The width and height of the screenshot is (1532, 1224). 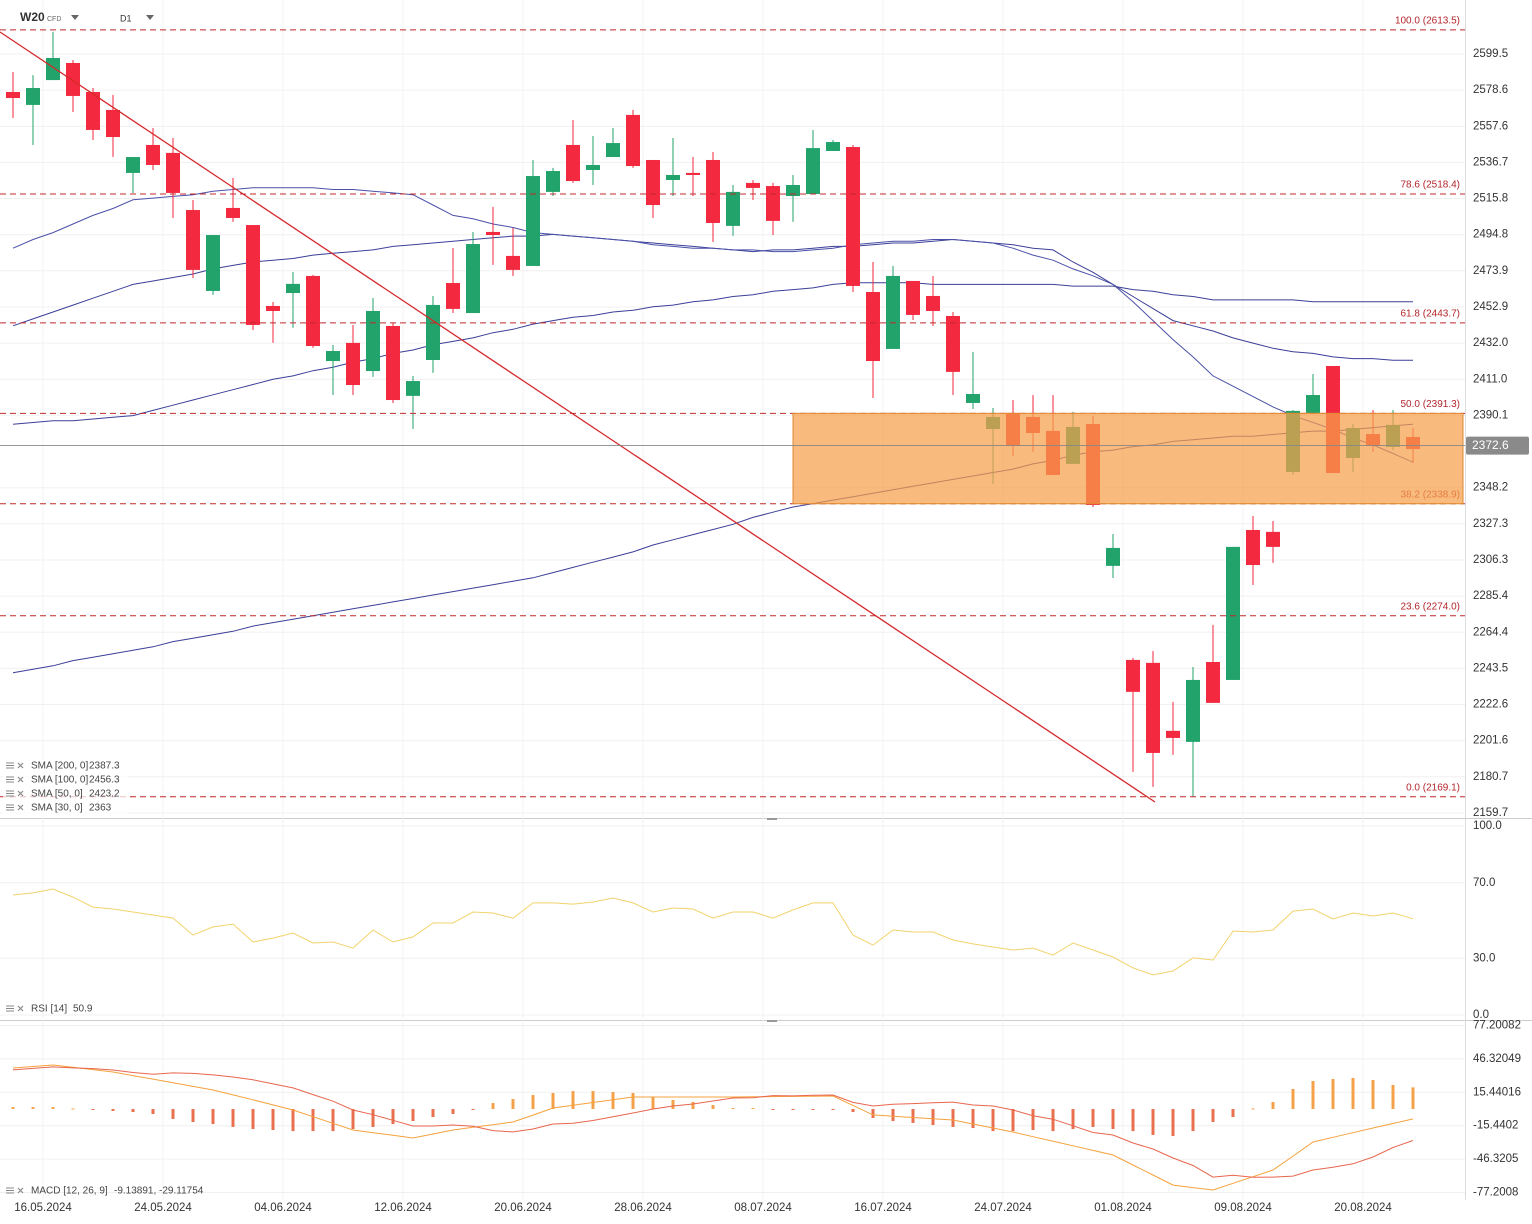 I want to click on x-tick-label: 28.06.2024, so click(x=643, y=1208).